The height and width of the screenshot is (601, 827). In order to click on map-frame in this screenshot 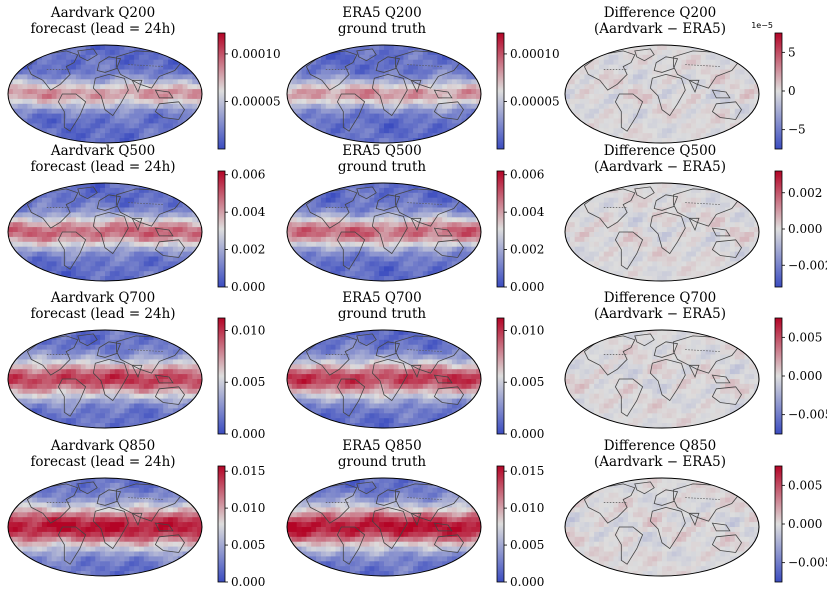, I will do `click(384, 94)`.